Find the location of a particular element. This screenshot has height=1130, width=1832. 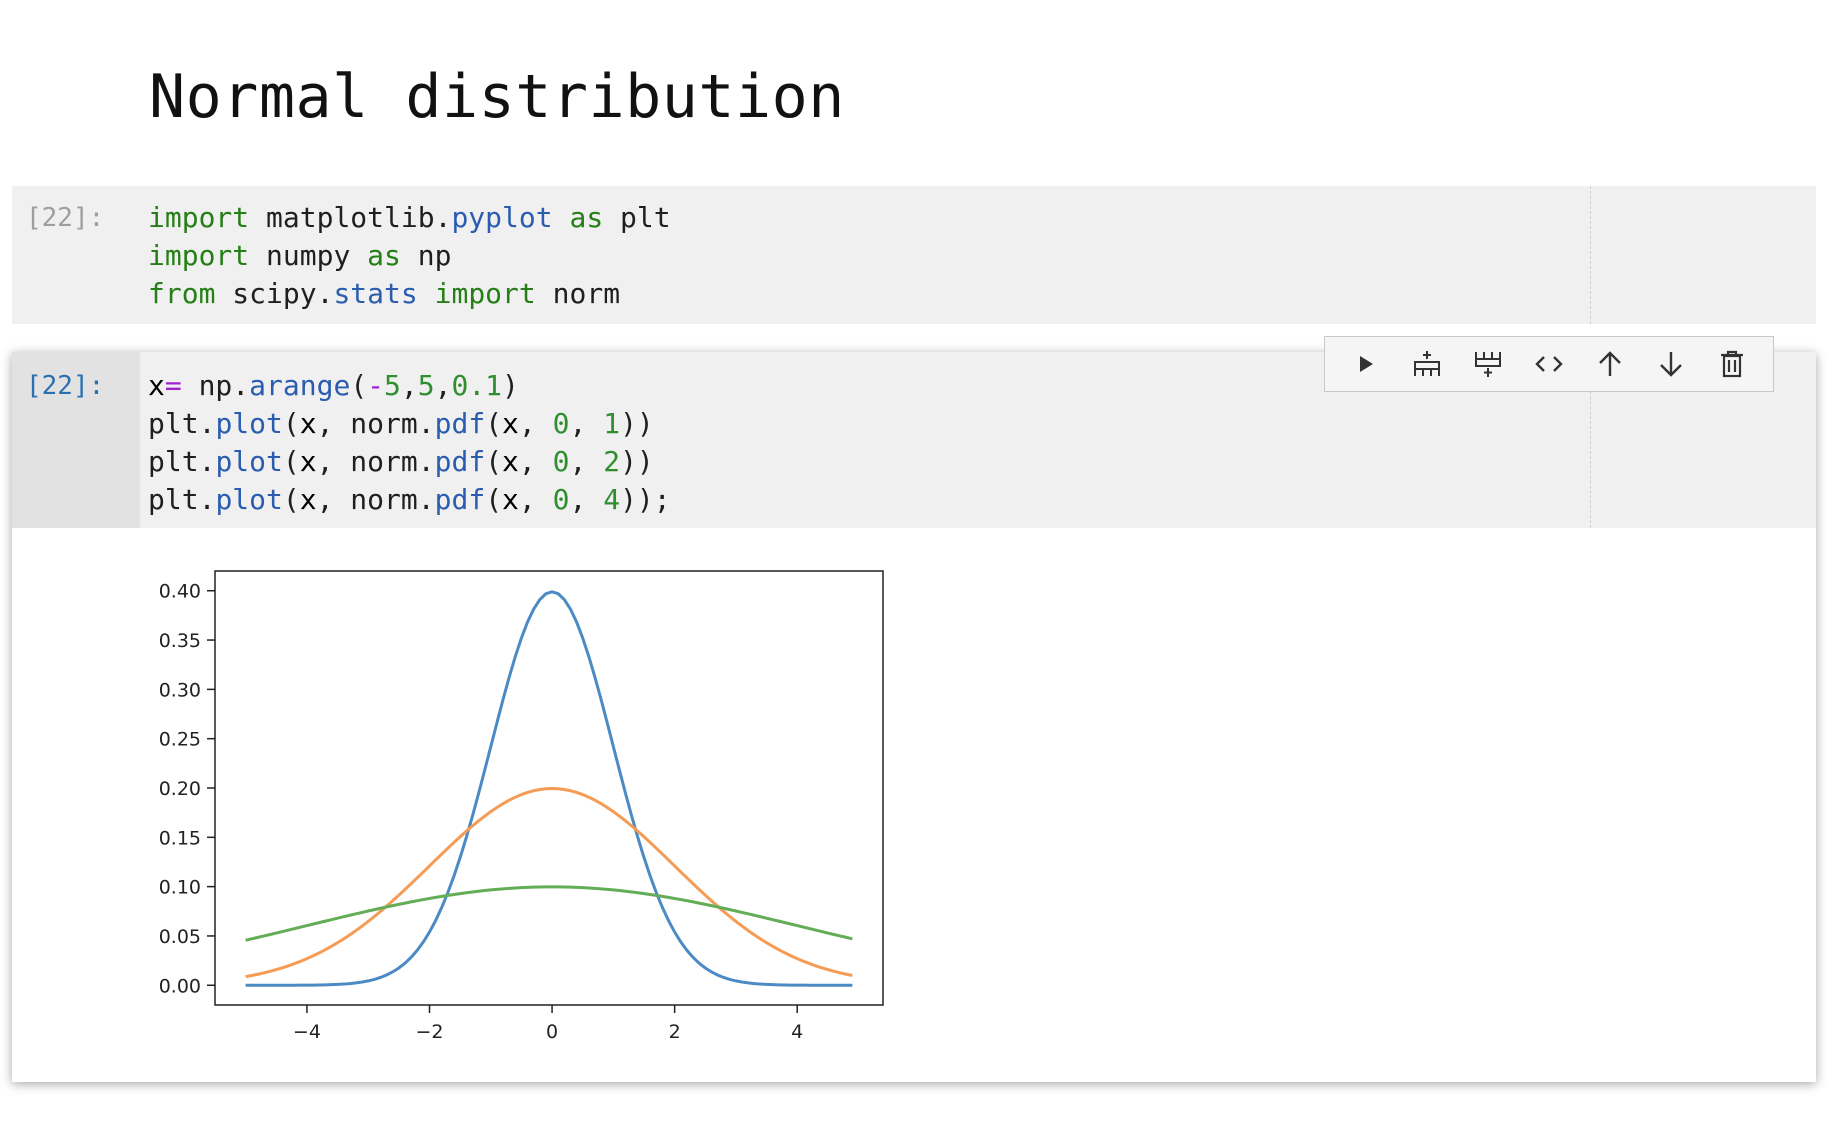

y-tick-label: 0.00 is located at coordinates (180, 986).